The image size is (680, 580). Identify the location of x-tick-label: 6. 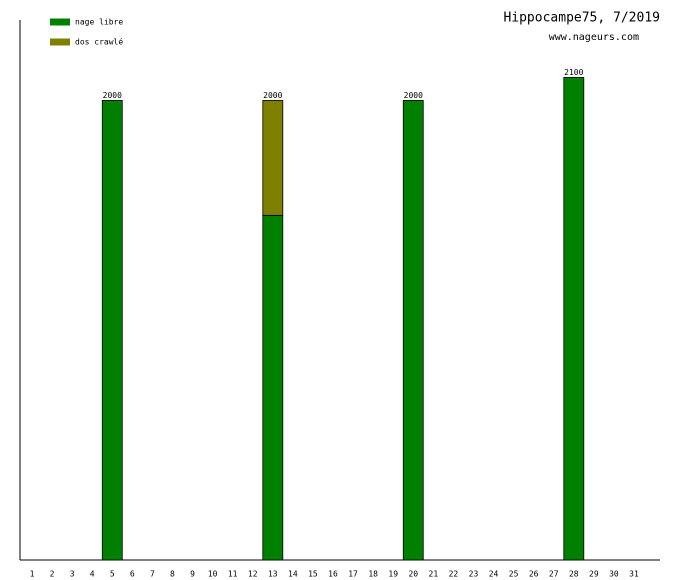
(132, 574).